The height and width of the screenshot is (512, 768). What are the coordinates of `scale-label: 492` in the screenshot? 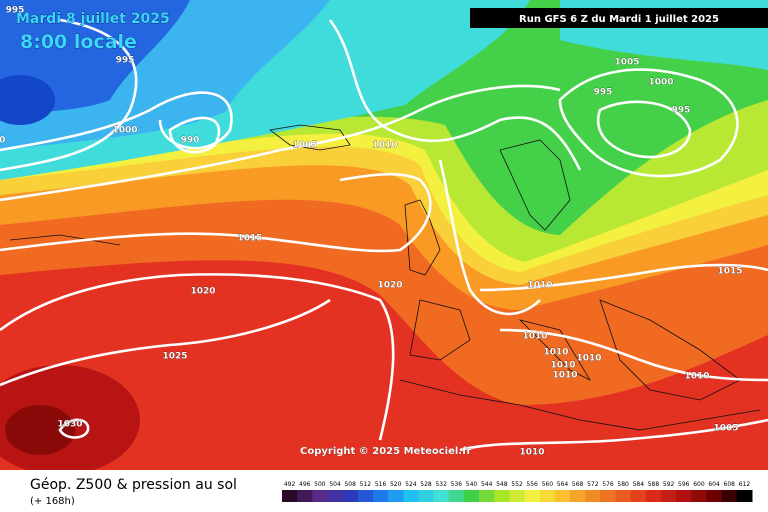 It's located at (290, 484).